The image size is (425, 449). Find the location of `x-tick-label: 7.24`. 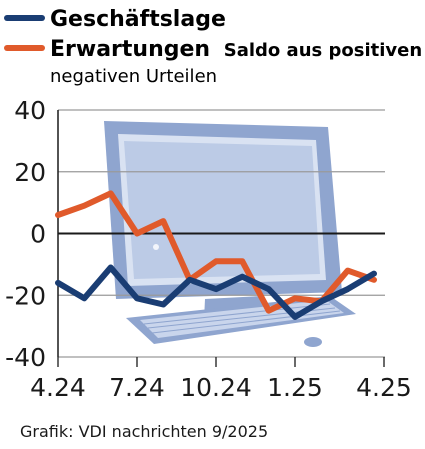

x-tick-label: 7.24 is located at coordinates (137, 387).